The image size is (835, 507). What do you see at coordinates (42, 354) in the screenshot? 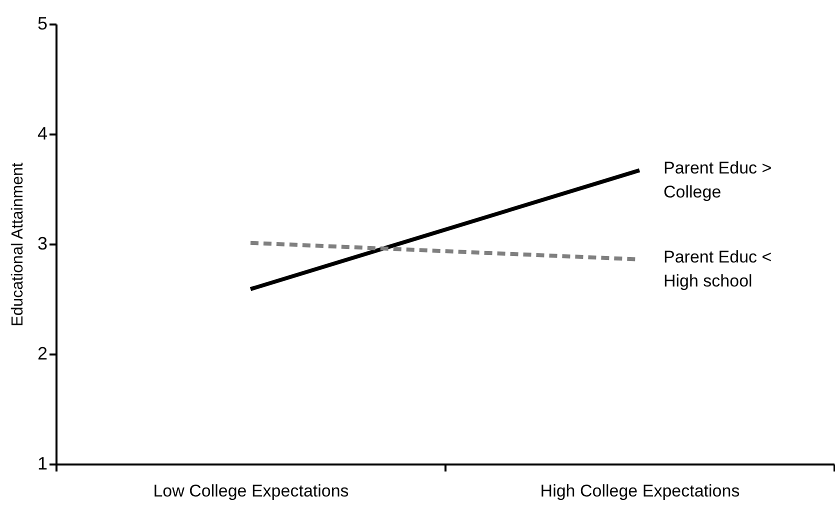
I see `y-tick-label: 2` at bounding box center [42, 354].